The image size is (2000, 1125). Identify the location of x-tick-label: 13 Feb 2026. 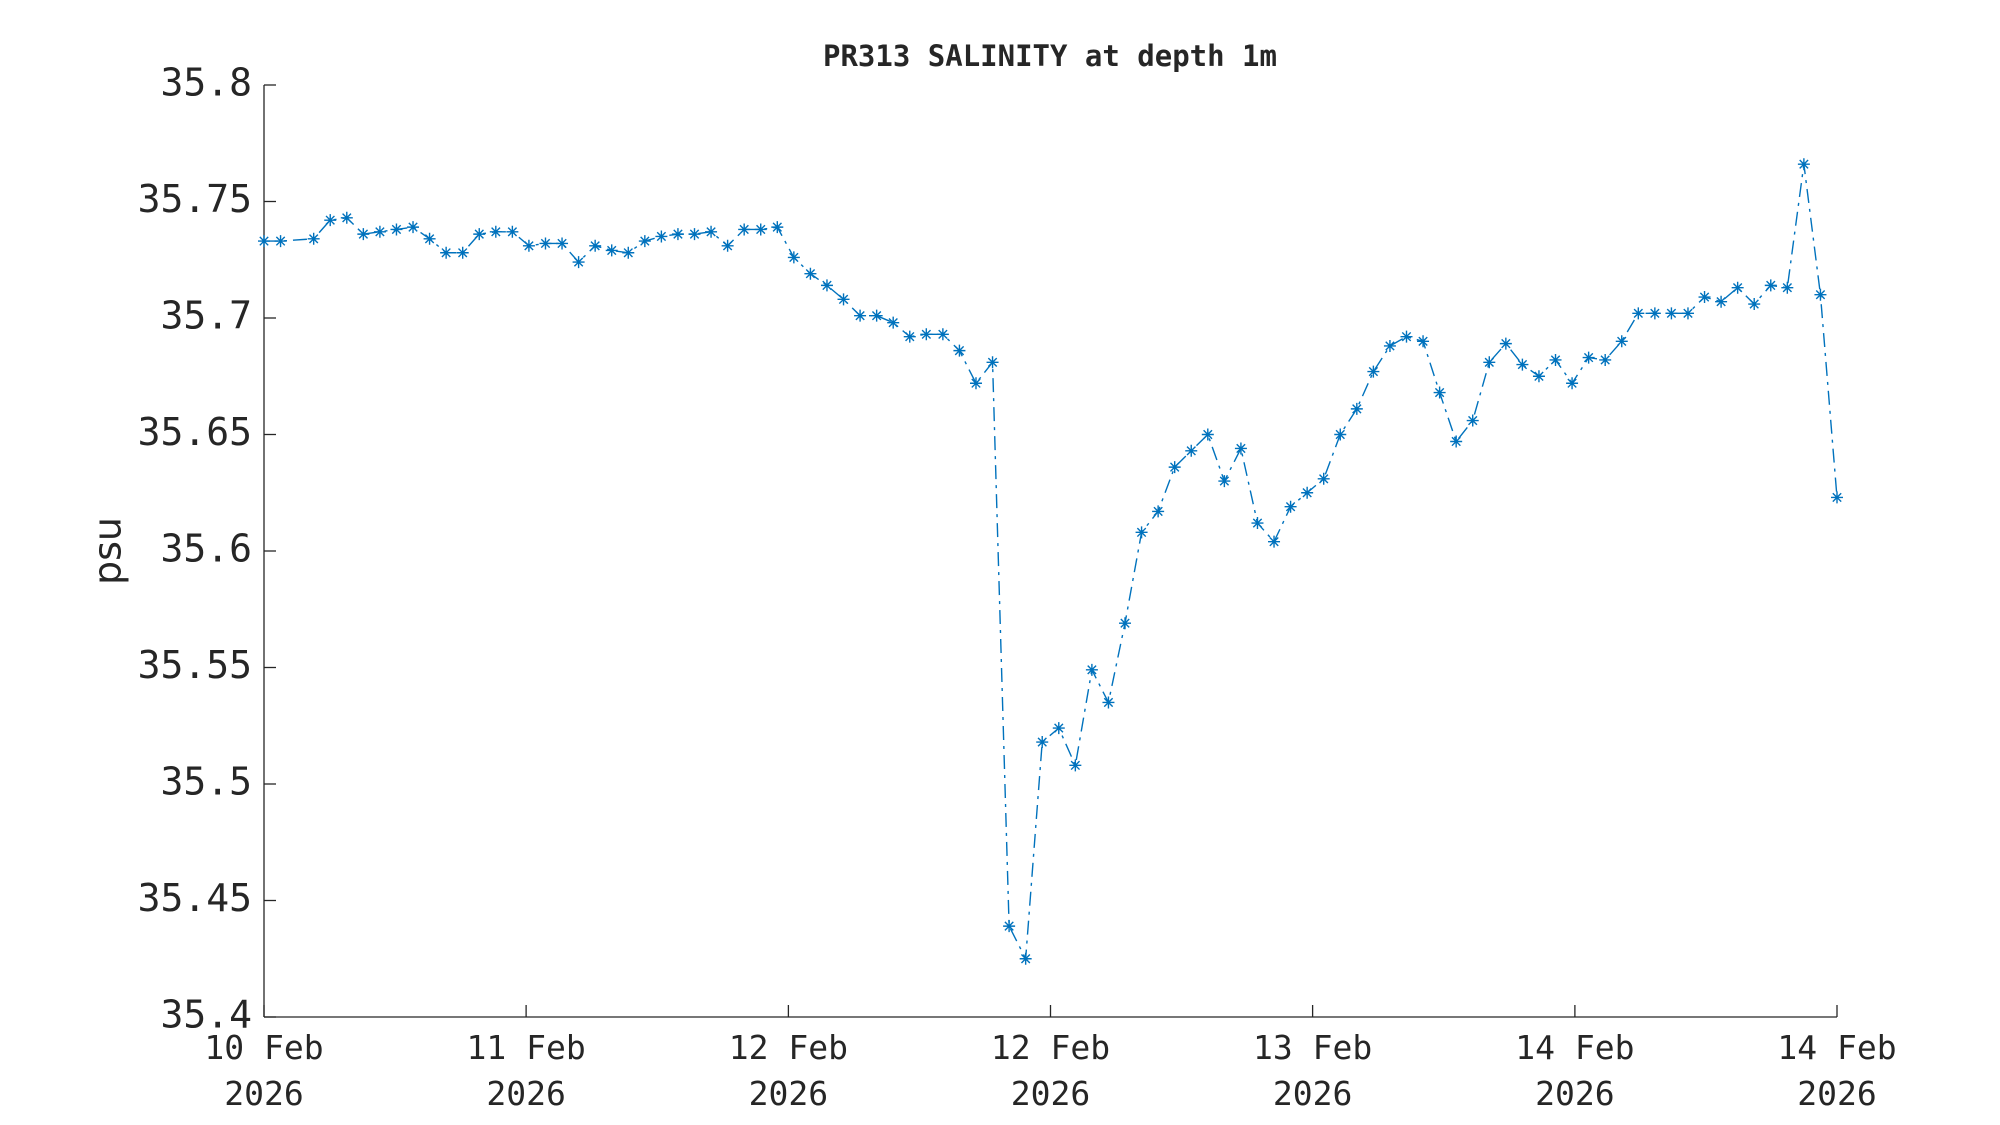
(1313, 1070).